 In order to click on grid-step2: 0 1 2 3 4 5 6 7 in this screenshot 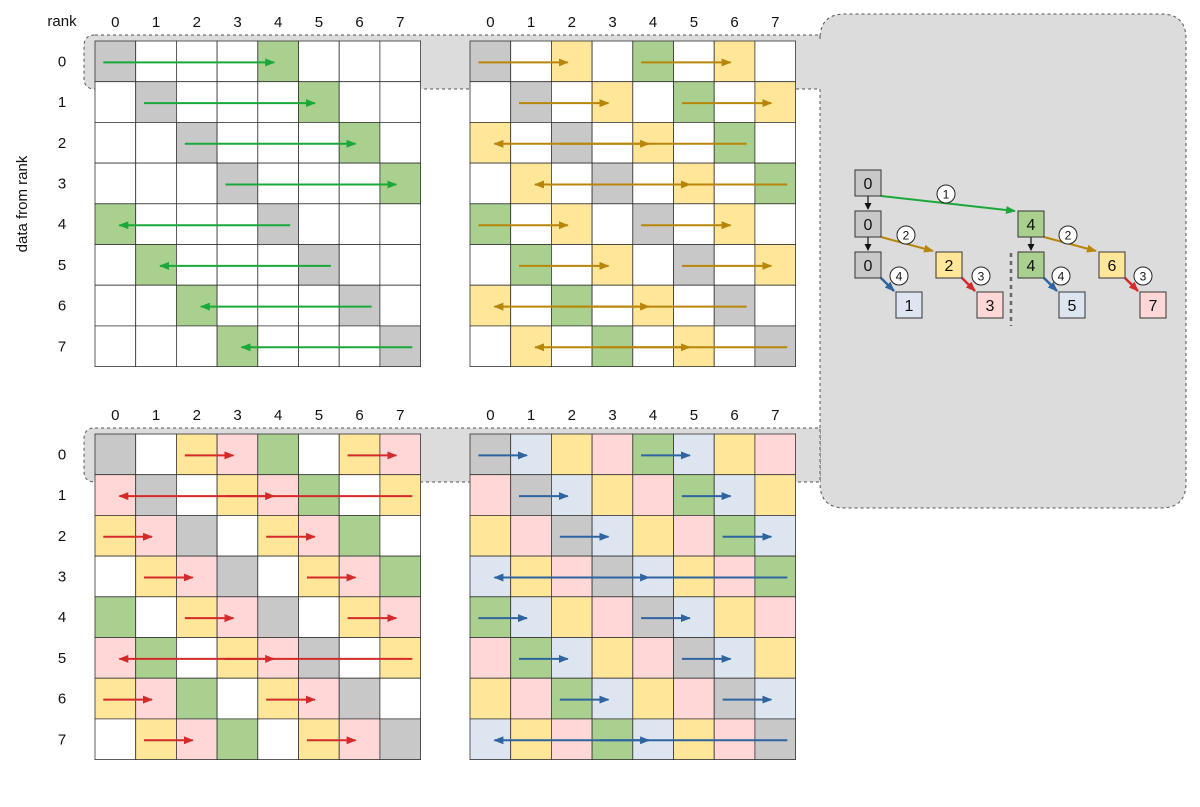, I will do `click(633, 190)`.